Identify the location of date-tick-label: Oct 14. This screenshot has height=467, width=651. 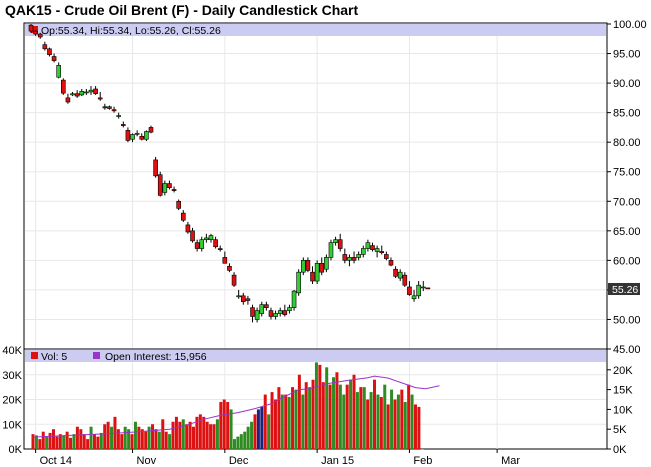
(56, 461).